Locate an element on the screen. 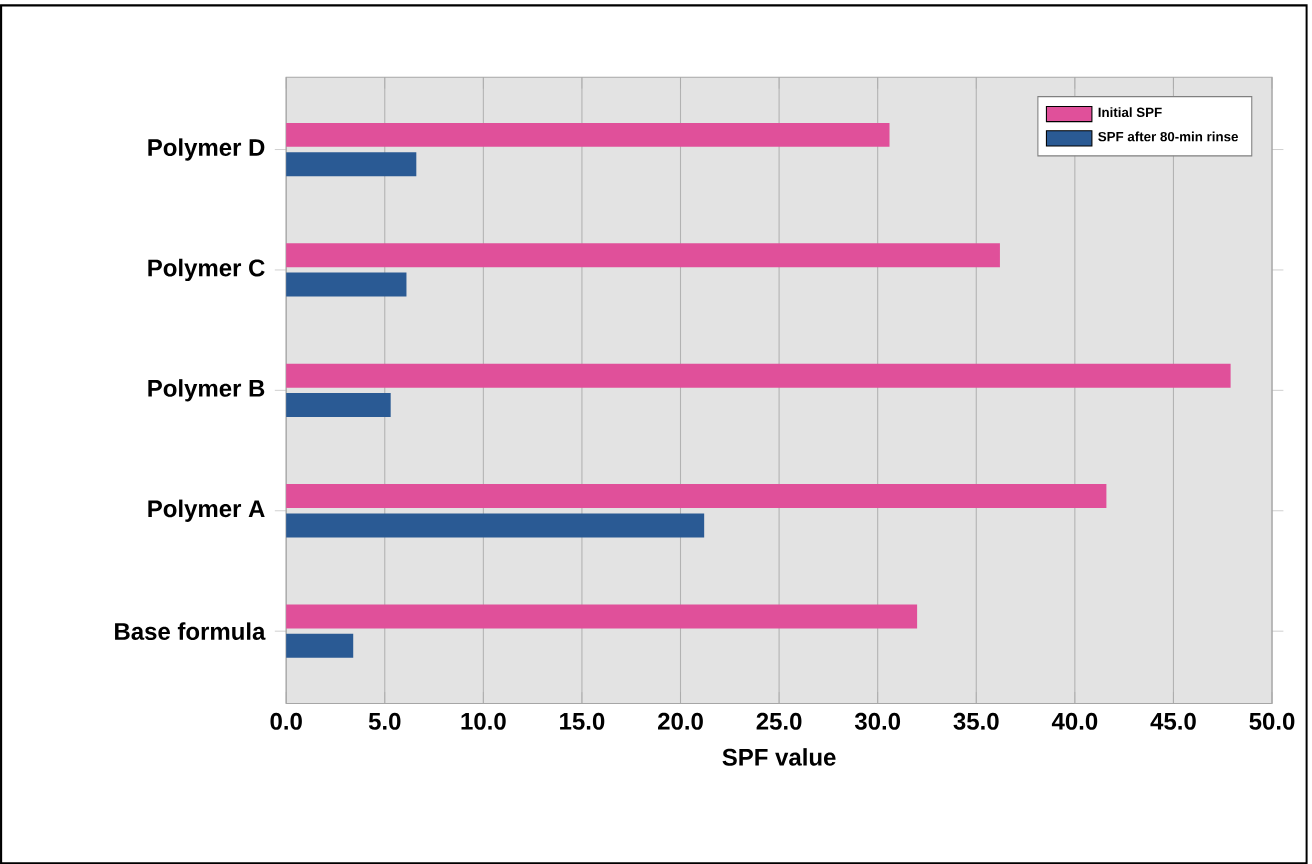  x-tick-label: 25.0 is located at coordinates (779, 721).